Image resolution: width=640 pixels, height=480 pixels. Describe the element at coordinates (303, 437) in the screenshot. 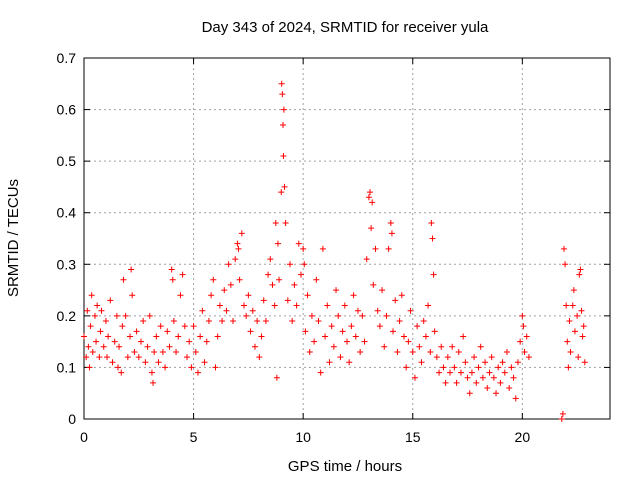

I see `x-tick-label: 10` at that location.